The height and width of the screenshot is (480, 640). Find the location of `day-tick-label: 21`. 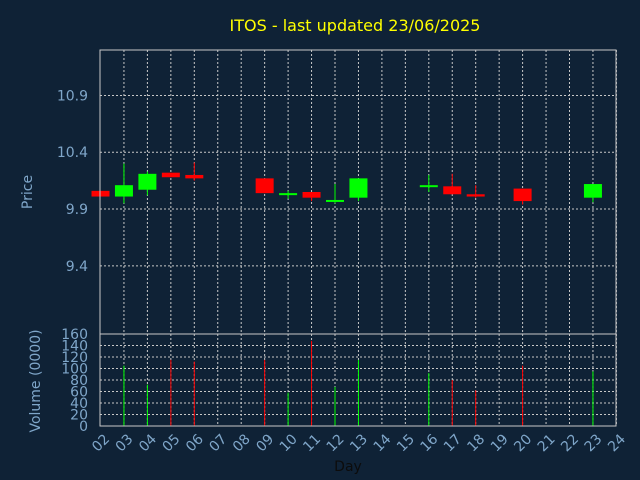

day-tick-label: 21 is located at coordinates (547, 443).